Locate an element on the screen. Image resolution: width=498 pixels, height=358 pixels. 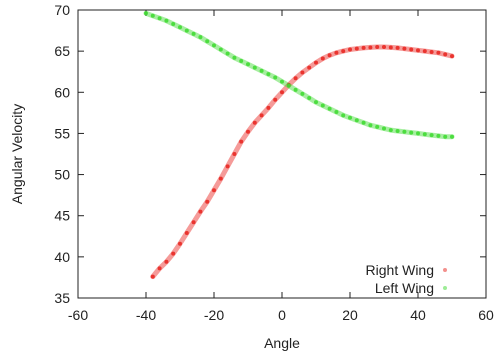
y-axis-label: Angular Velocity is located at coordinates (17, 154).